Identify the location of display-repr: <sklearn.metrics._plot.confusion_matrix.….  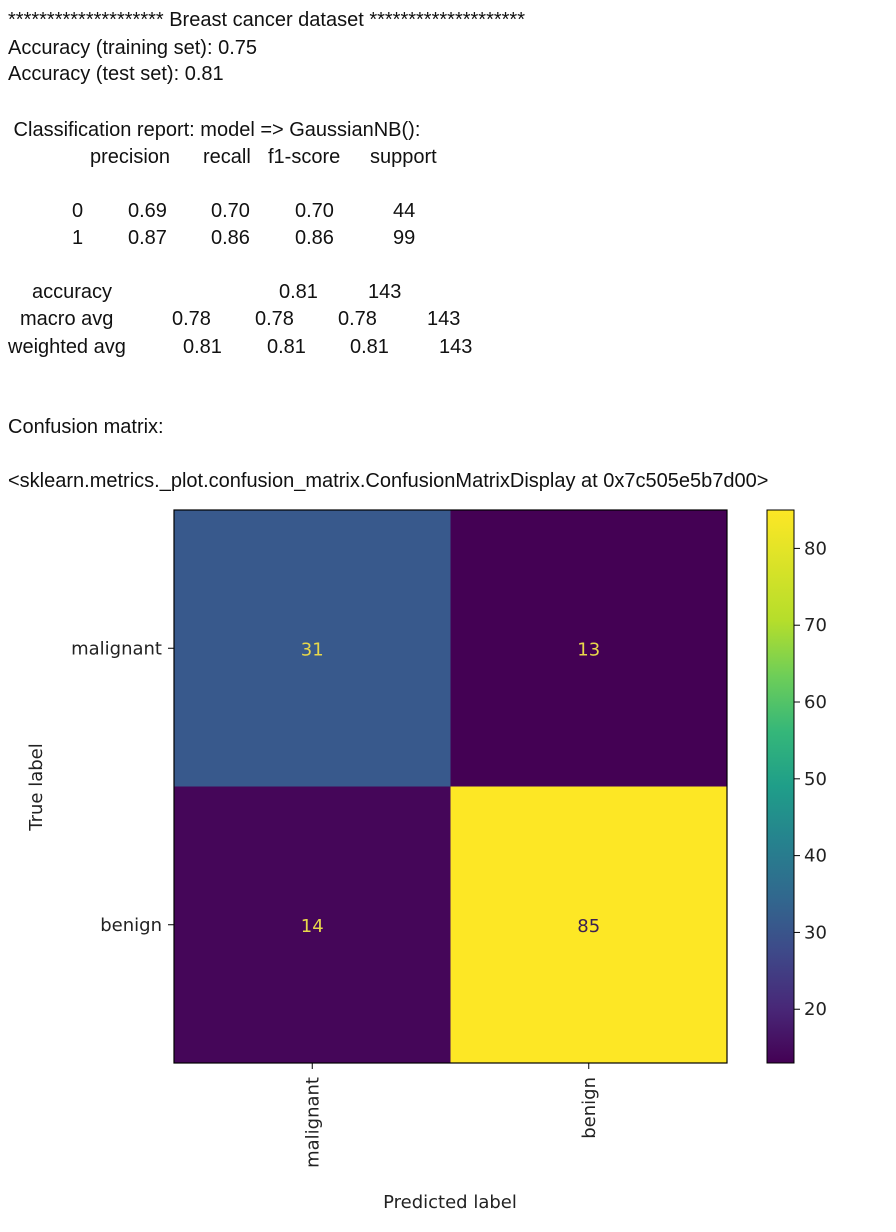
(388, 481).